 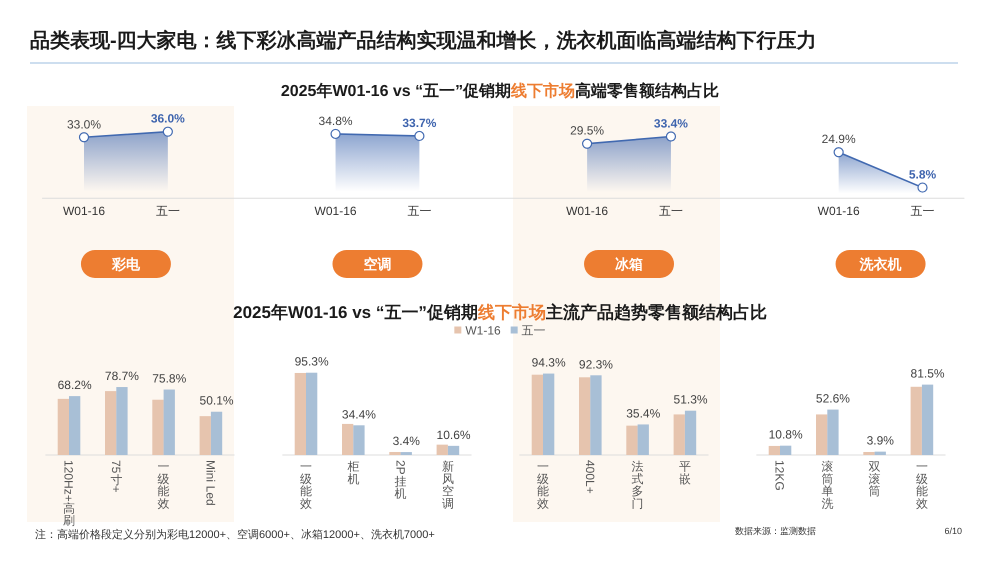 I want to click on x-tick-label: 新风空调, so click(x=448, y=485).